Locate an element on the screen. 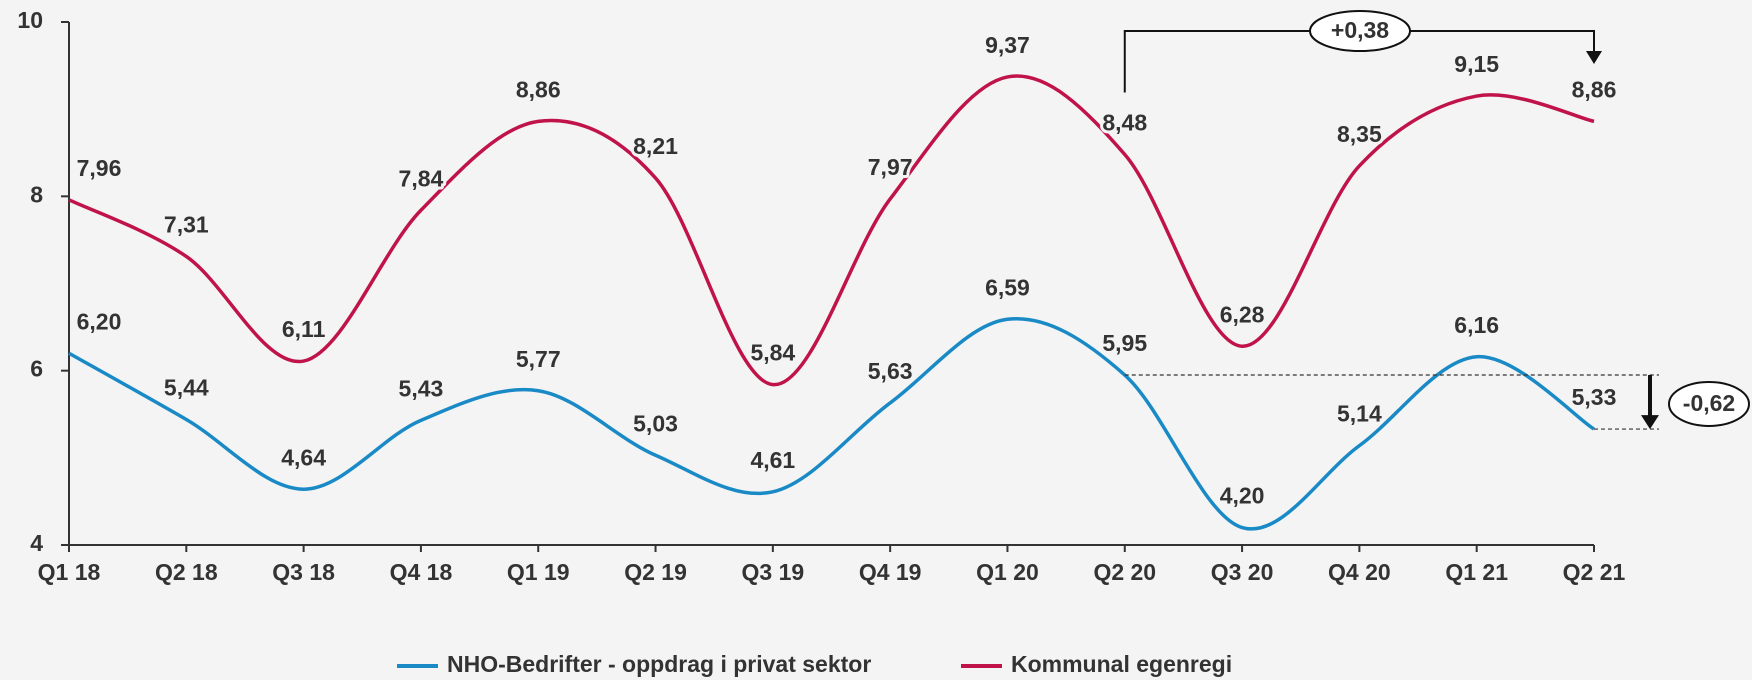  data-label: 8,35 is located at coordinates (1359, 134).